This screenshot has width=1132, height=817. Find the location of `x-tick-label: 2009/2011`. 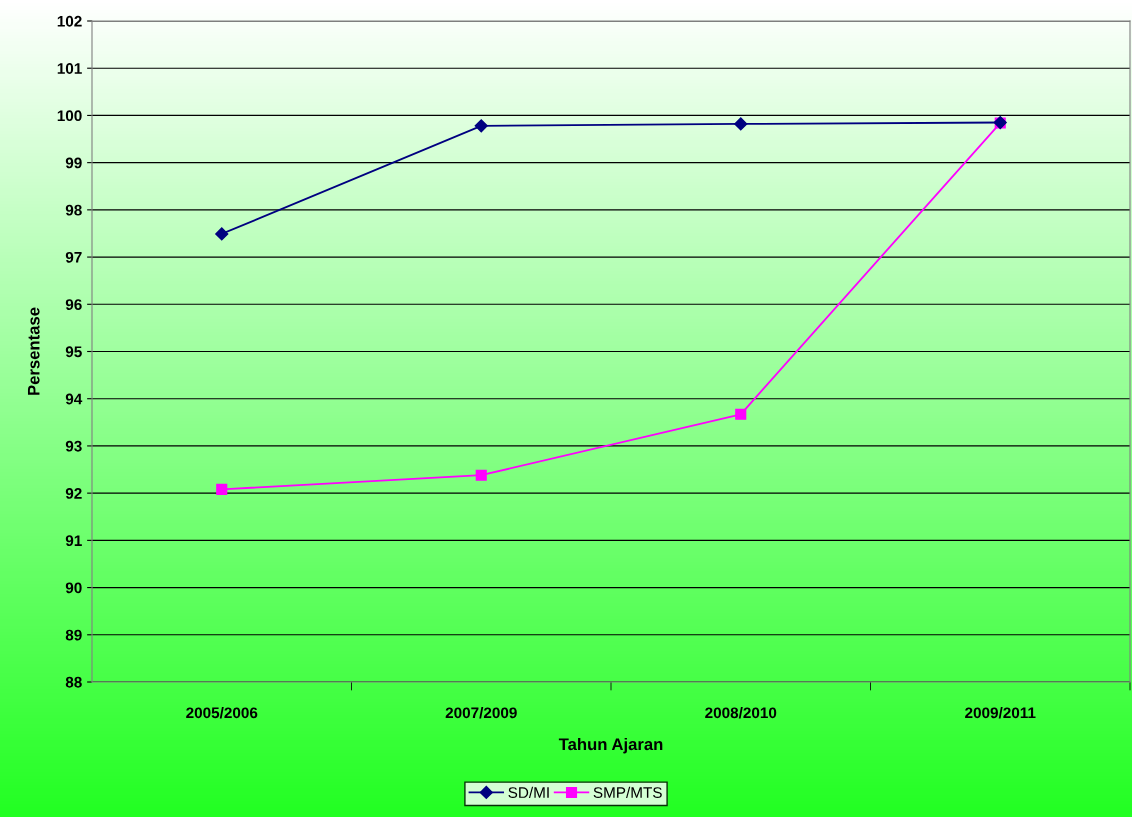

x-tick-label: 2009/2011 is located at coordinates (1000, 713).